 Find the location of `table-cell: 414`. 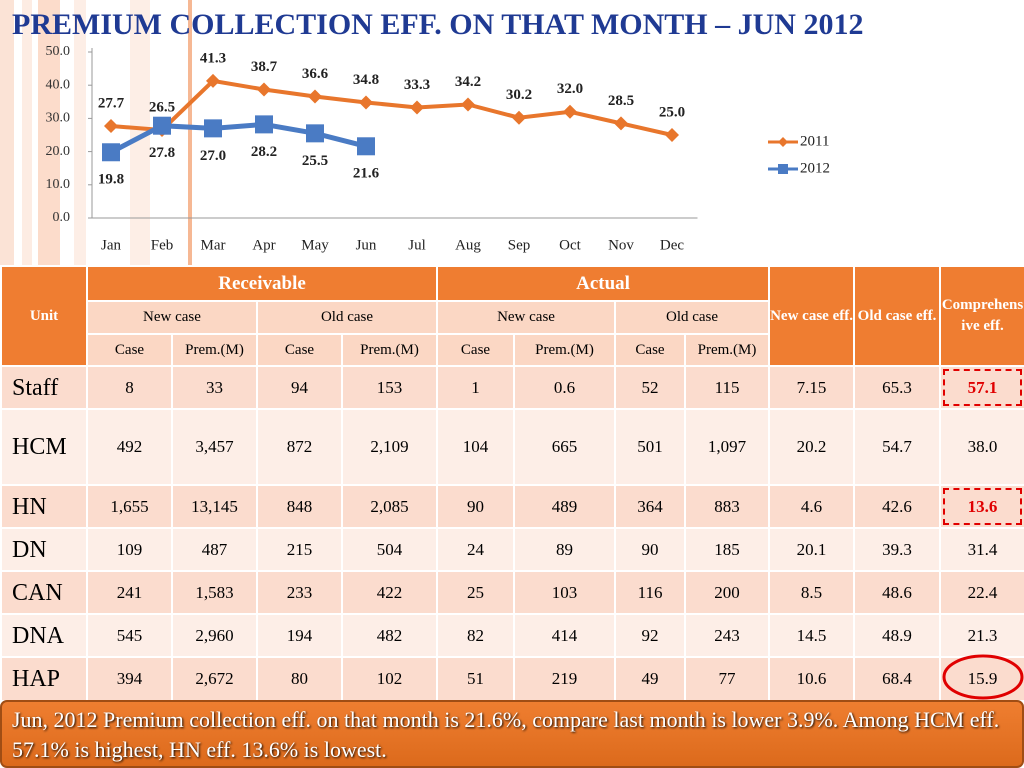

table-cell: 414 is located at coordinates (565, 635).